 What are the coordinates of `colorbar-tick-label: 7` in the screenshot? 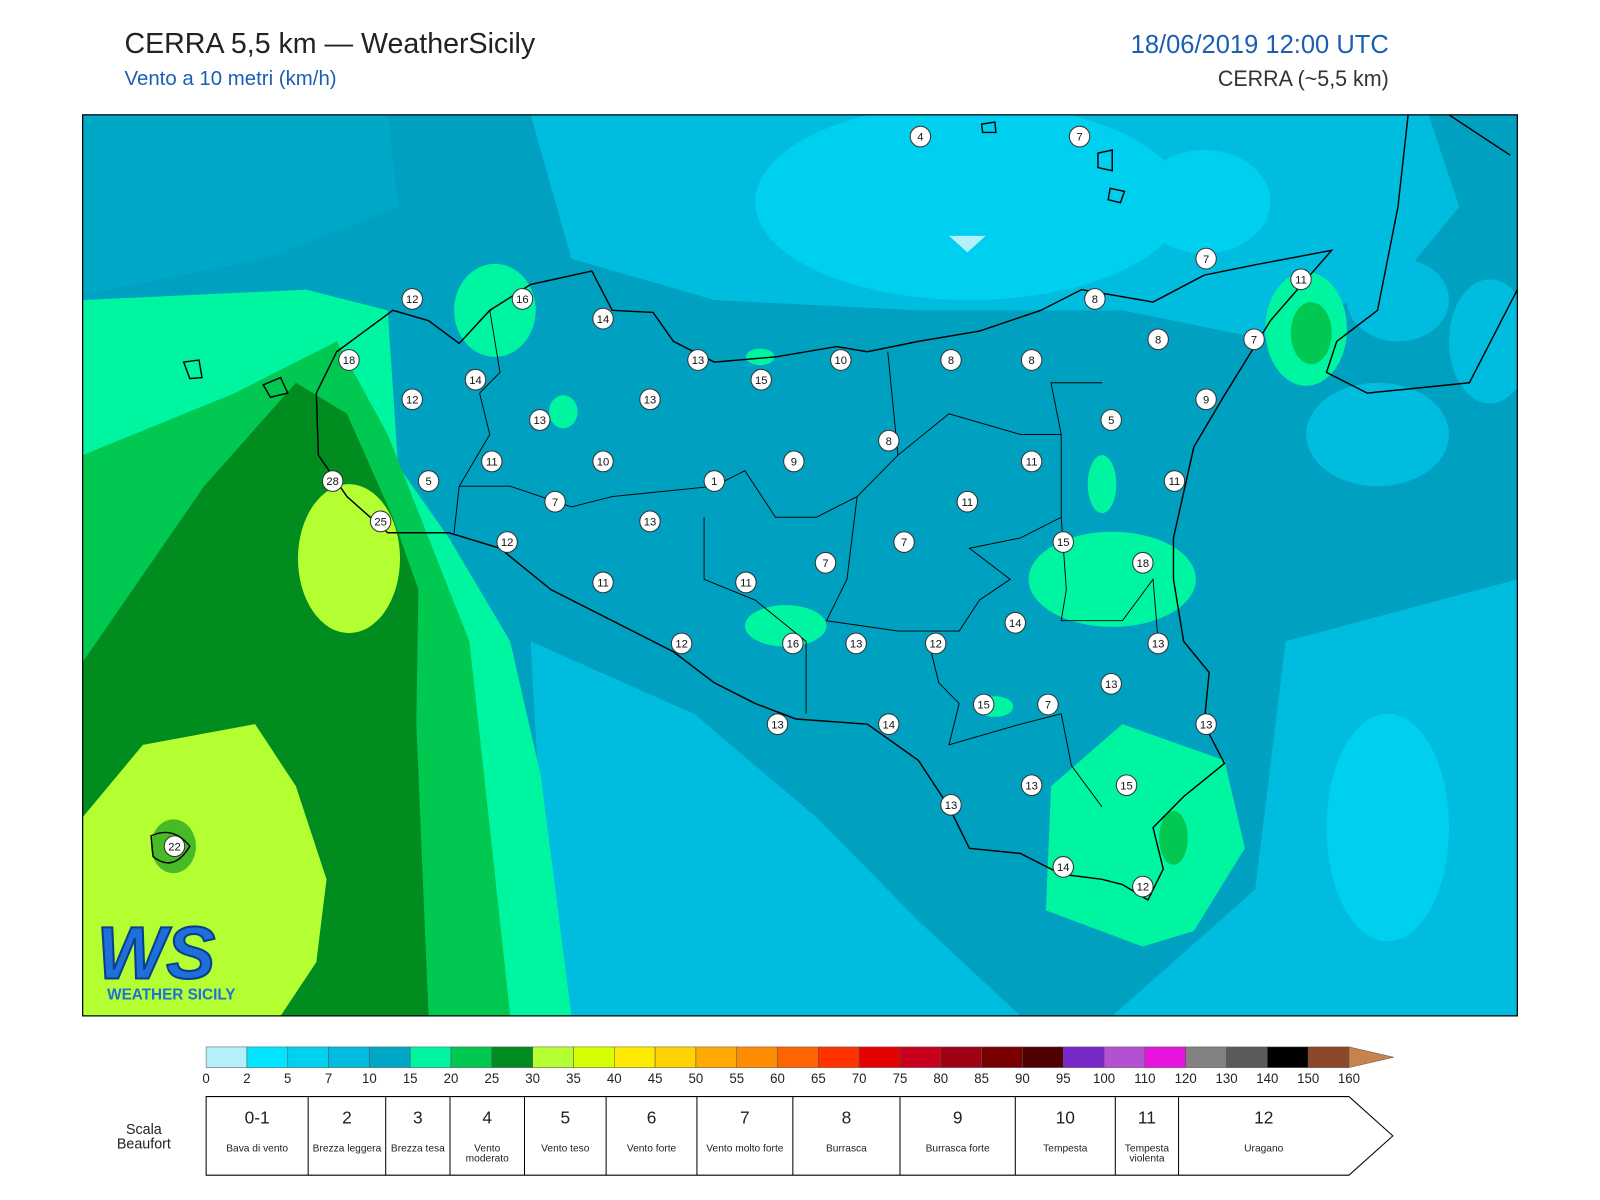 It's located at (328, 1078).